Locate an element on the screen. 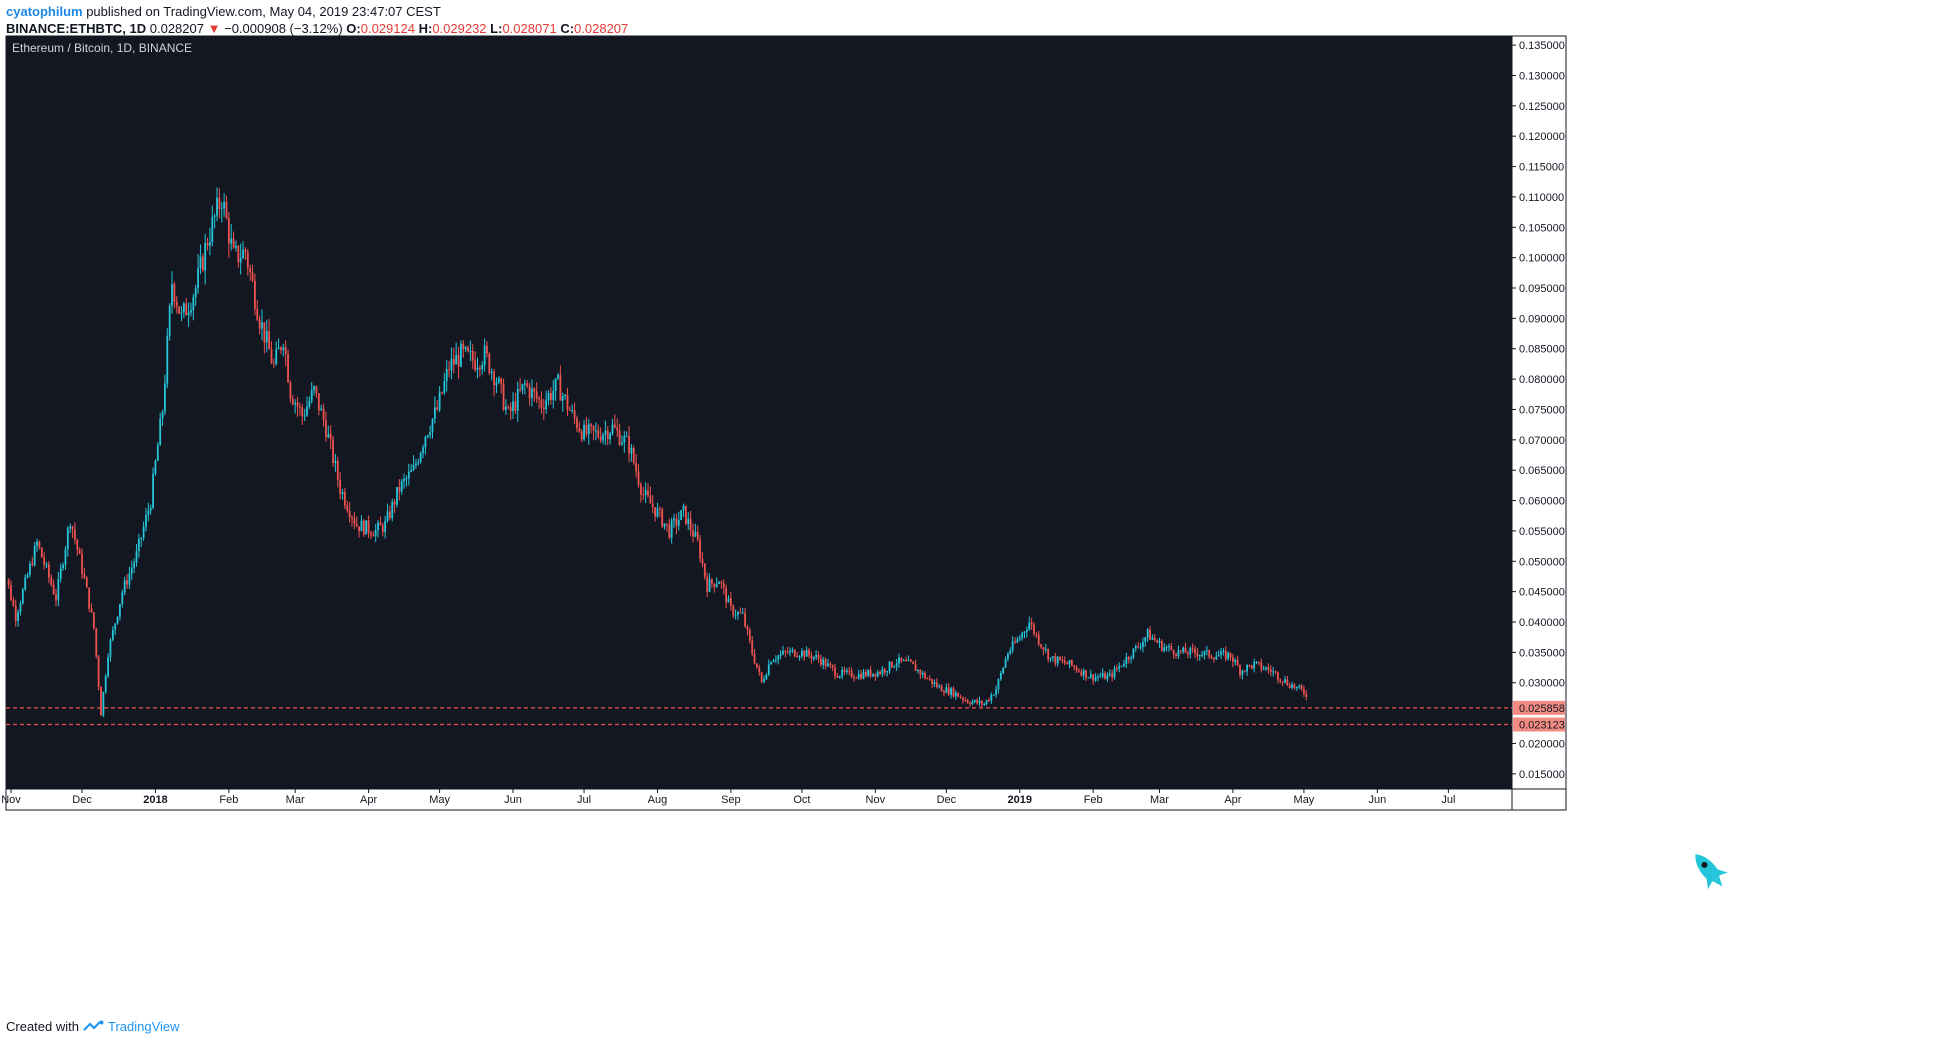 The image size is (1952, 1045). tradingview-link: TradingView is located at coordinates (144, 1026).